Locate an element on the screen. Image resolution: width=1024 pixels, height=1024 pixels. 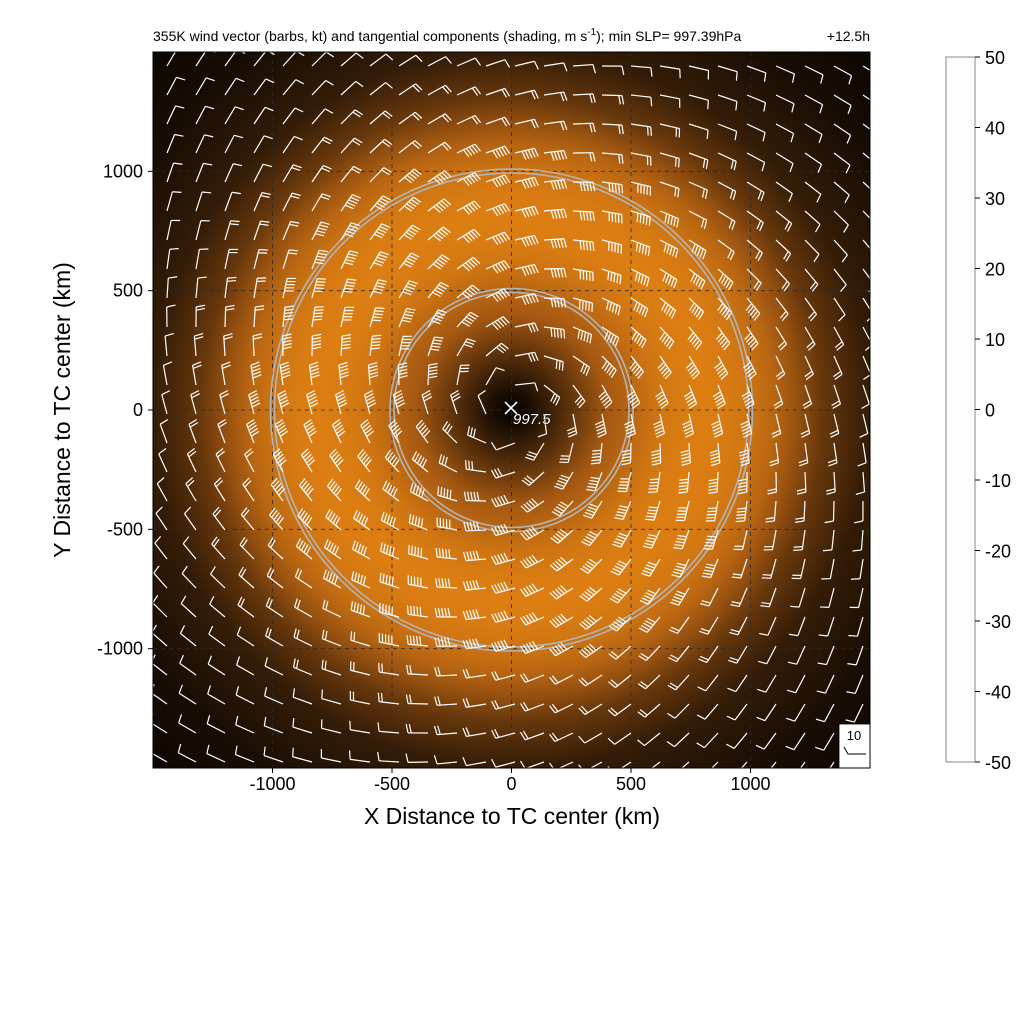
x-axis: -1000 -500 0 500 1000 is located at coordinates (510, 781).